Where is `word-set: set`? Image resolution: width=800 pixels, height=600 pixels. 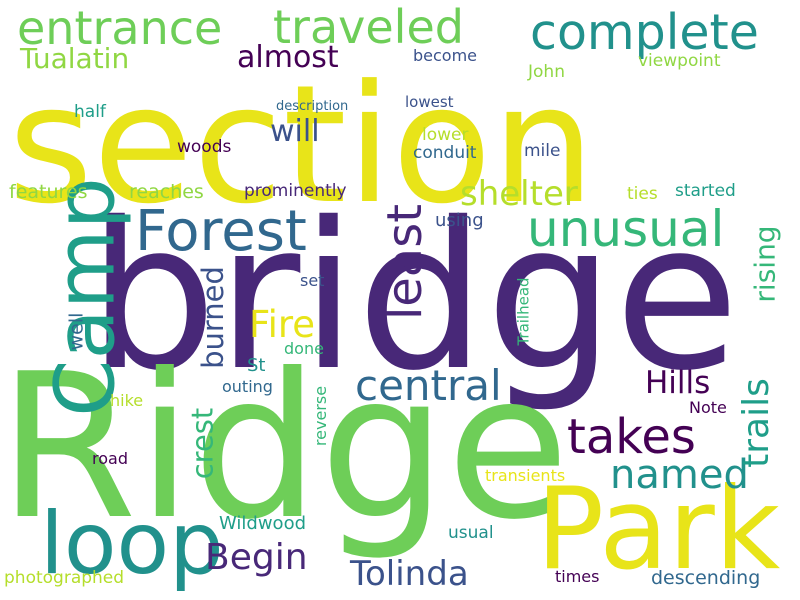
word-set: set is located at coordinates (312, 280).